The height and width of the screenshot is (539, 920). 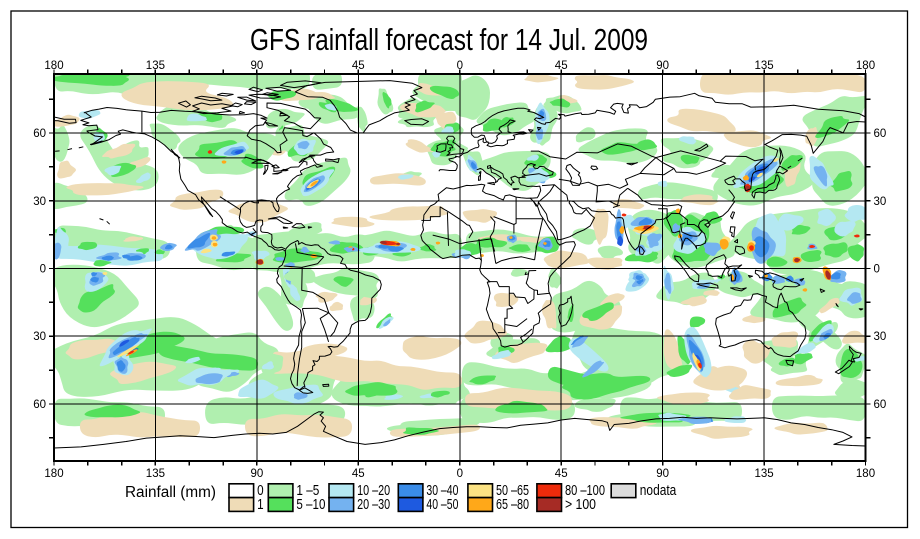 I want to click on svg-text: Rainfall (mm), so click(x=170, y=492).